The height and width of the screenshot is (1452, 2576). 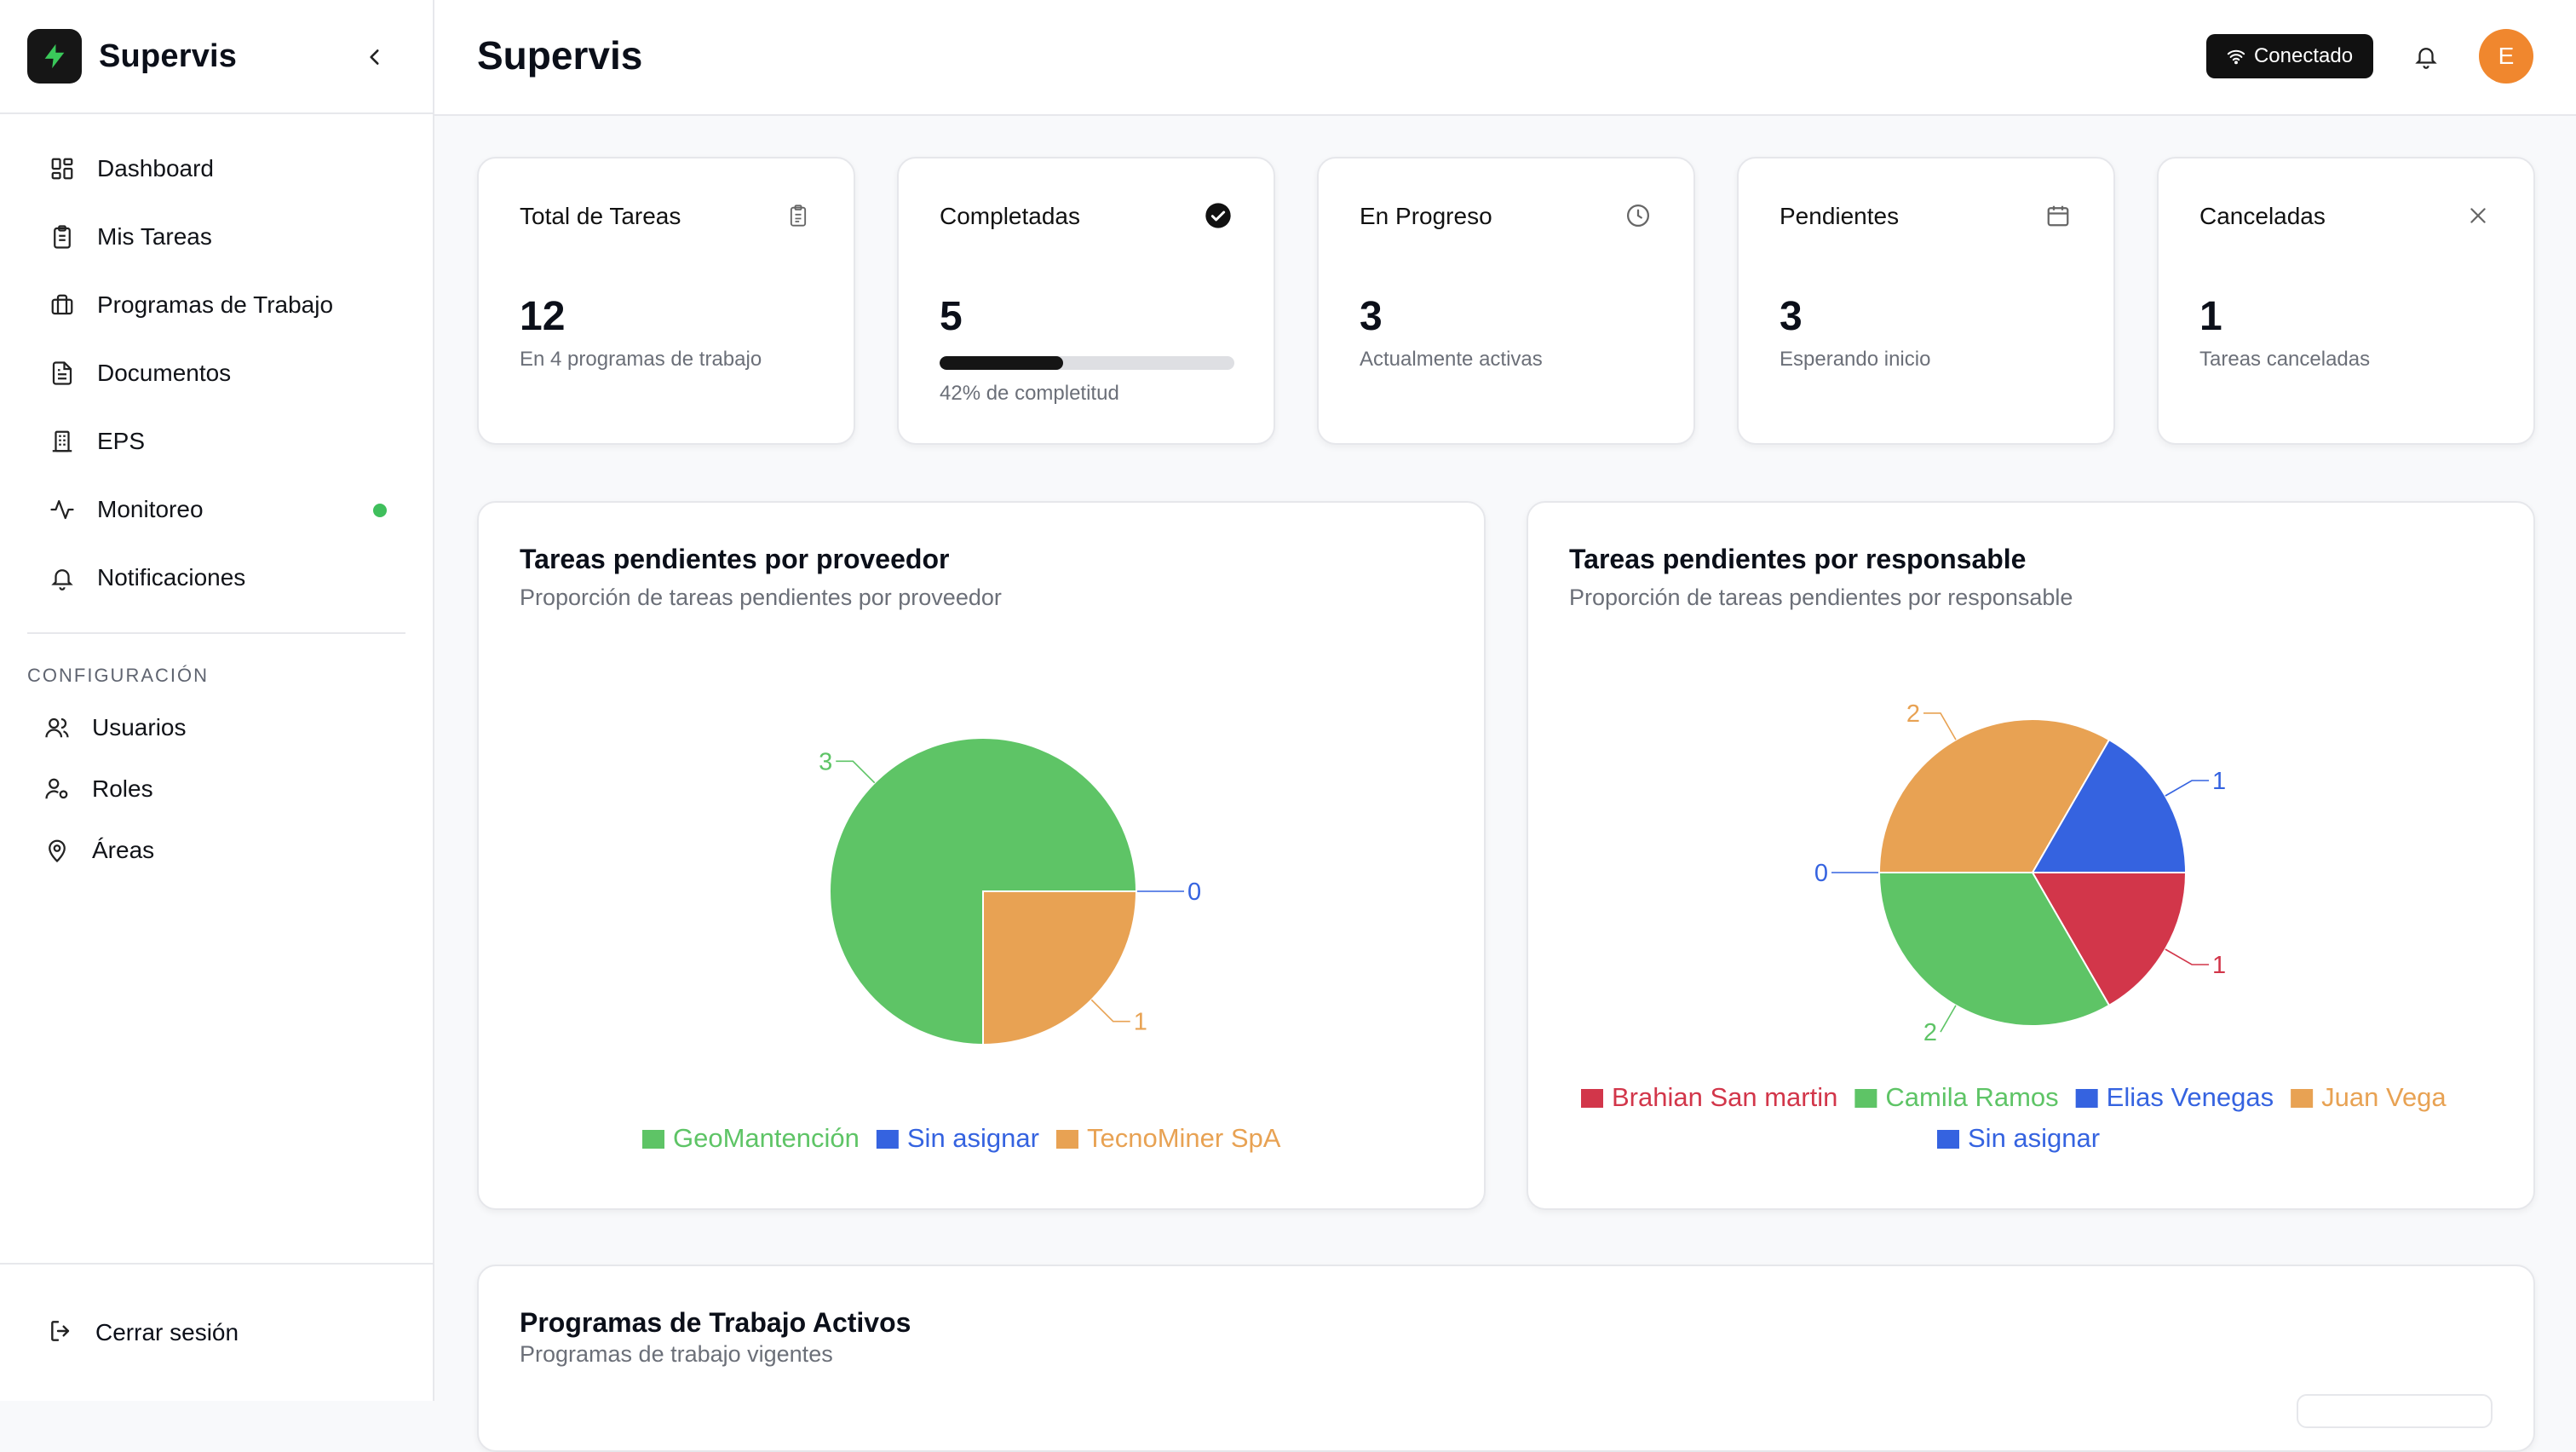 What do you see at coordinates (1002, 363) in the screenshot?
I see `completion-progress-fill` at bounding box center [1002, 363].